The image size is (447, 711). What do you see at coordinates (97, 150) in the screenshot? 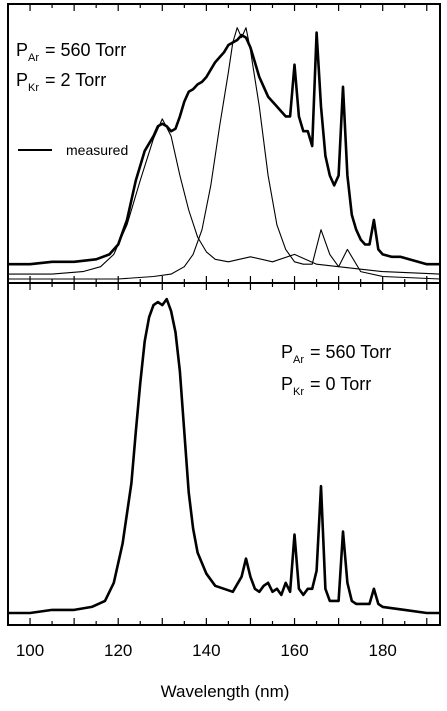
I see `legend-label-measured: measured` at bounding box center [97, 150].